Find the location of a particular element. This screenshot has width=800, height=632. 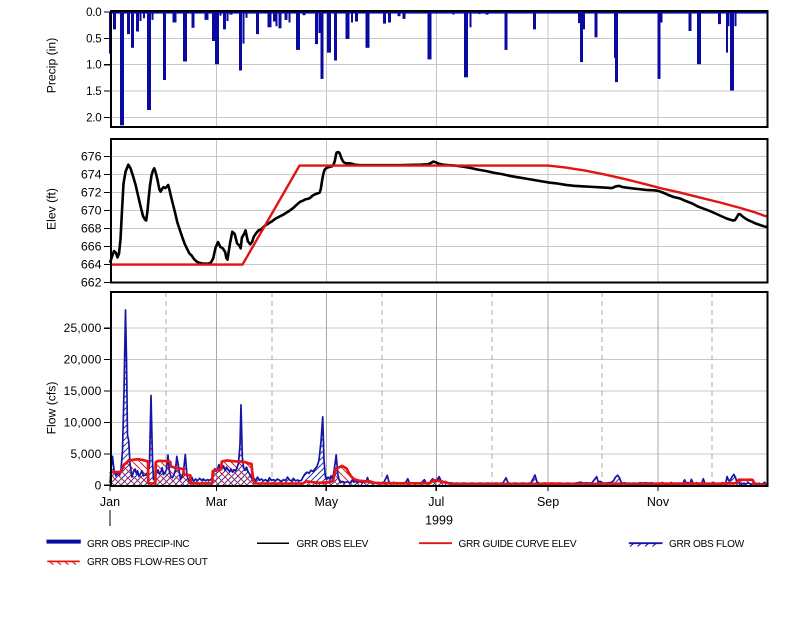

svg-text: Jan is located at coordinates (110, 502).